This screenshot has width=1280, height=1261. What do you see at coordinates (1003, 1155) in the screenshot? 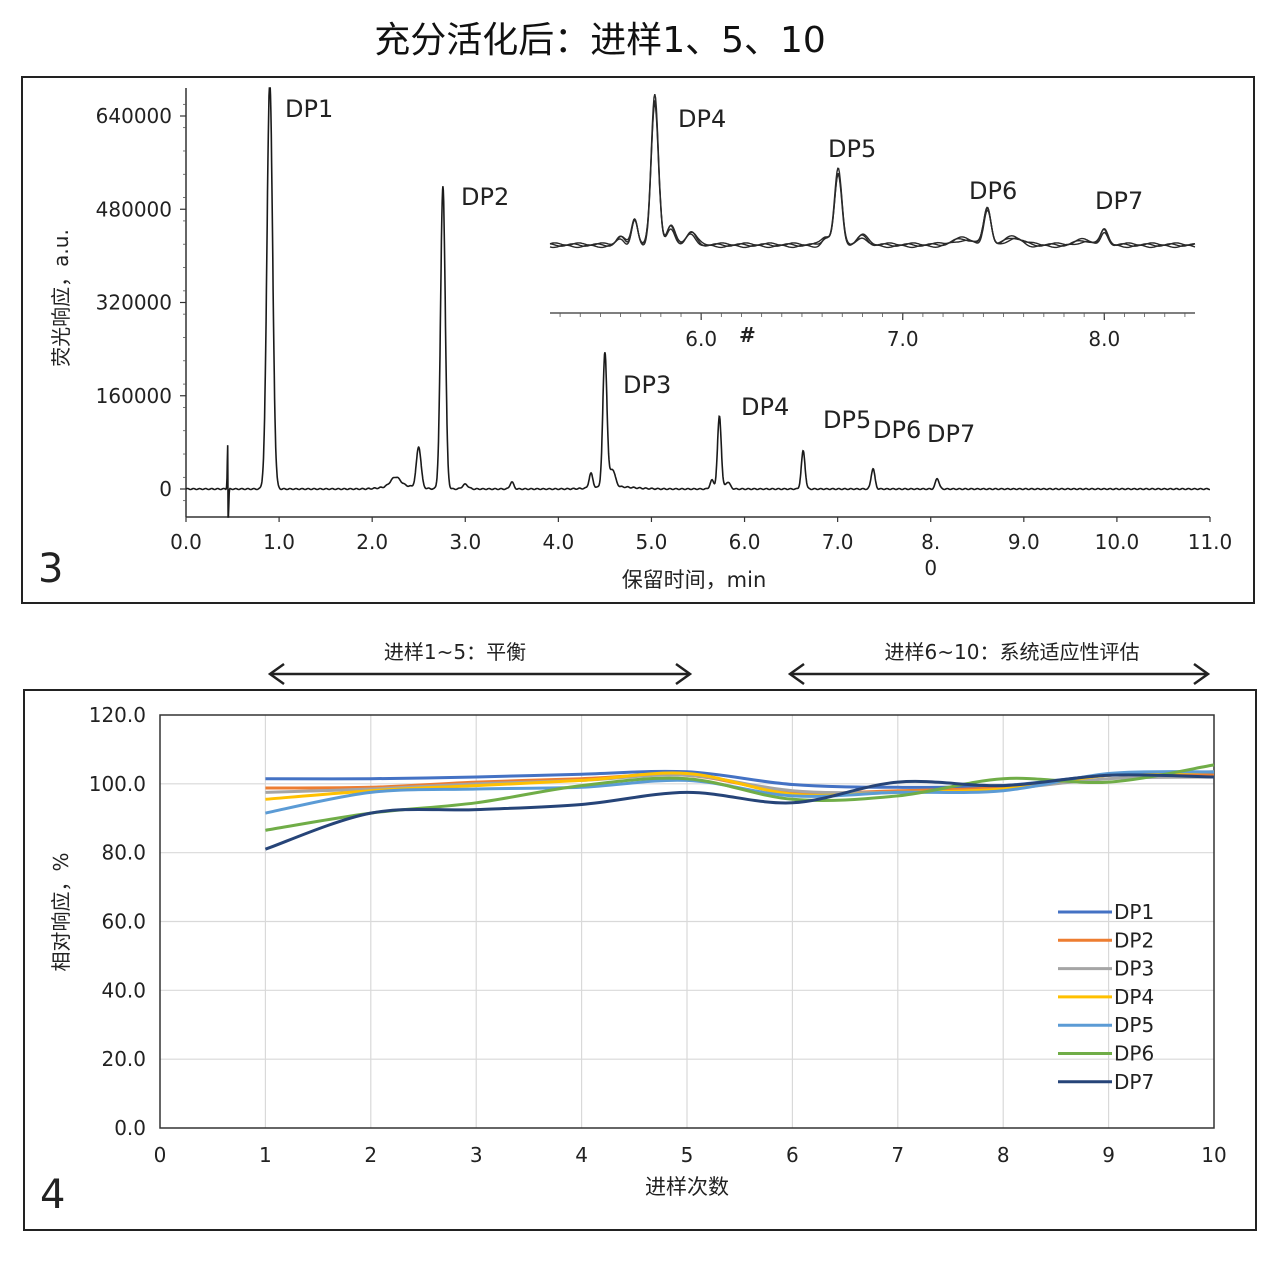
I see `relative-response-x-tick-label: 8` at bounding box center [1003, 1155].